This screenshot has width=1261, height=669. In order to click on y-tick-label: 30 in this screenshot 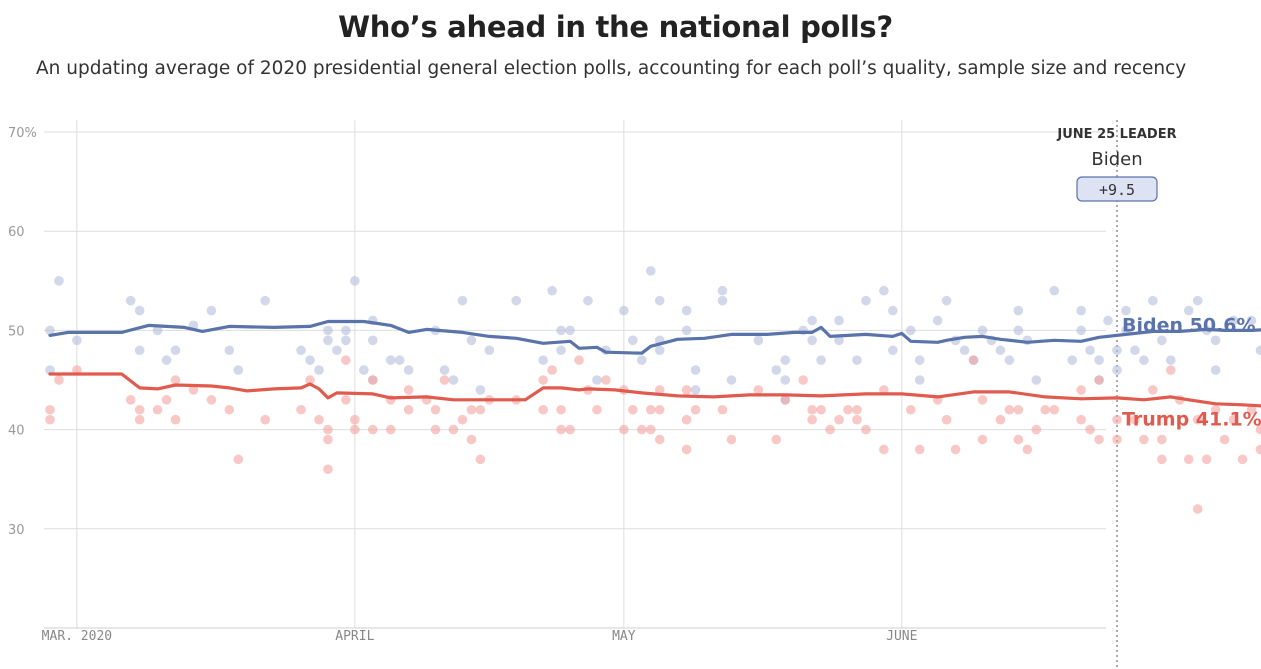, I will do `click(16, 530)`.